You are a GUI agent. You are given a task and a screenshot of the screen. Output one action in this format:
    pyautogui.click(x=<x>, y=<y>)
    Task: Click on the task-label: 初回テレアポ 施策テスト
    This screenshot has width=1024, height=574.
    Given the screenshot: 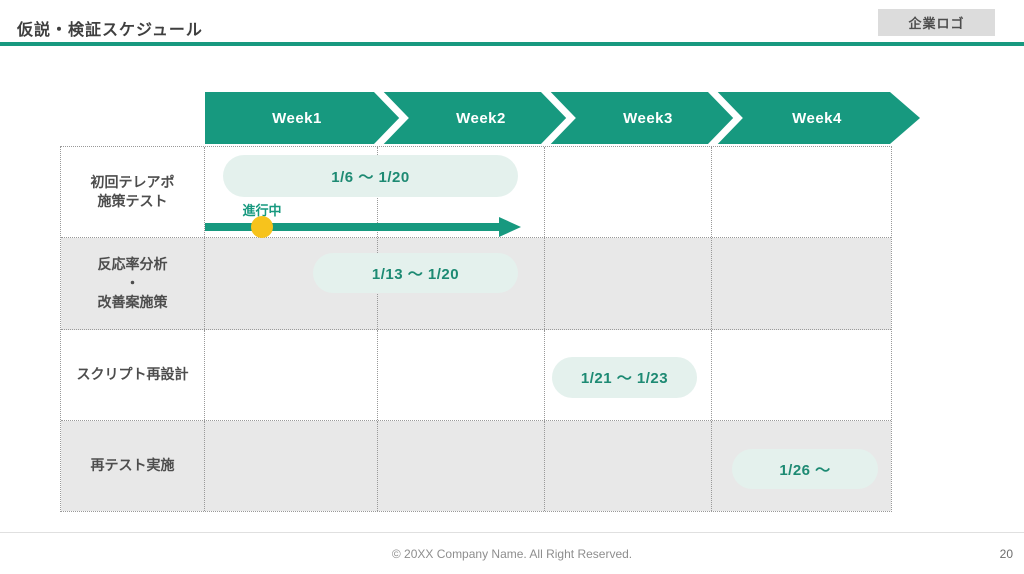 What is the action you would take?
    pyautogui.click(x=133, y=192)
    